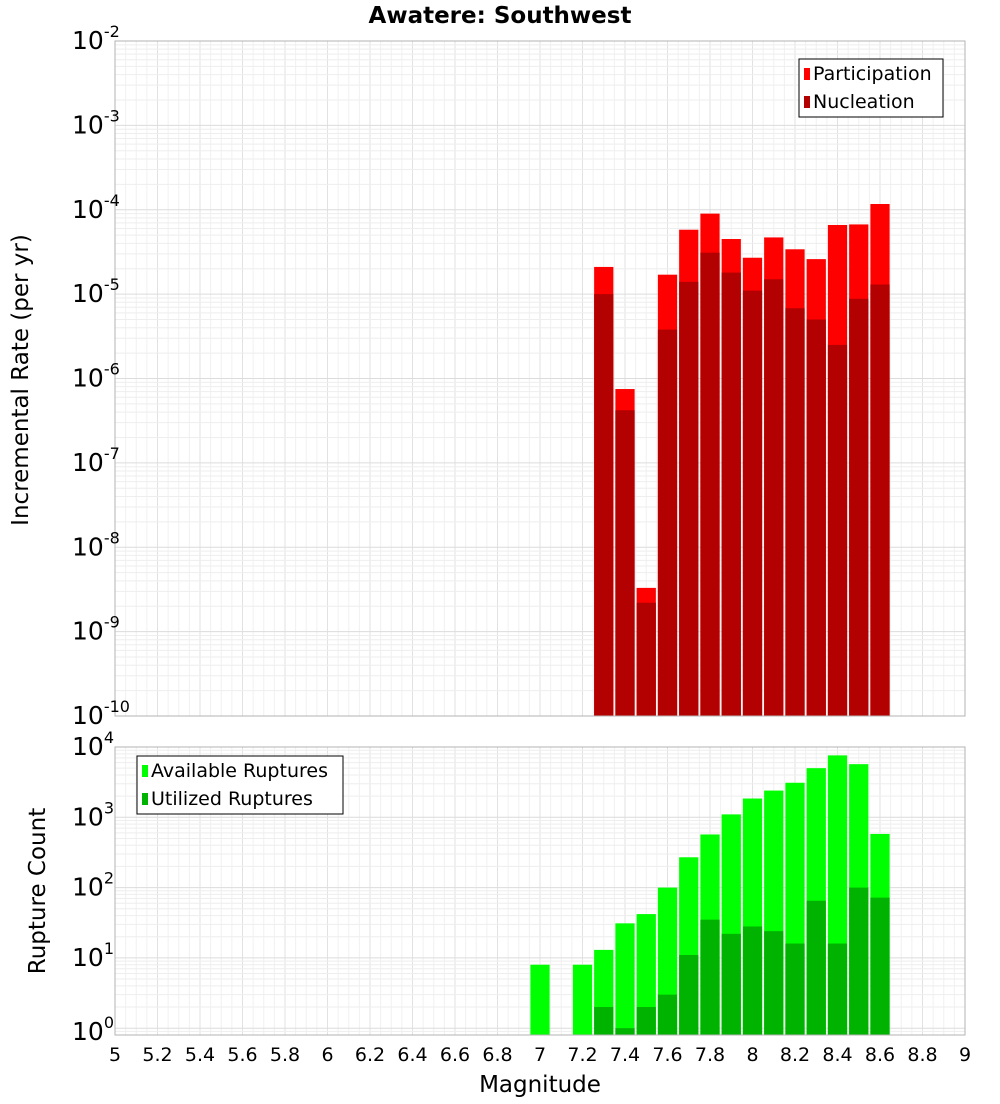 The image size is (1000, 1104). Describe the element at coordinates (200, 1055) in the screenshot. I see `x-tick-label: 5.4` at that location.